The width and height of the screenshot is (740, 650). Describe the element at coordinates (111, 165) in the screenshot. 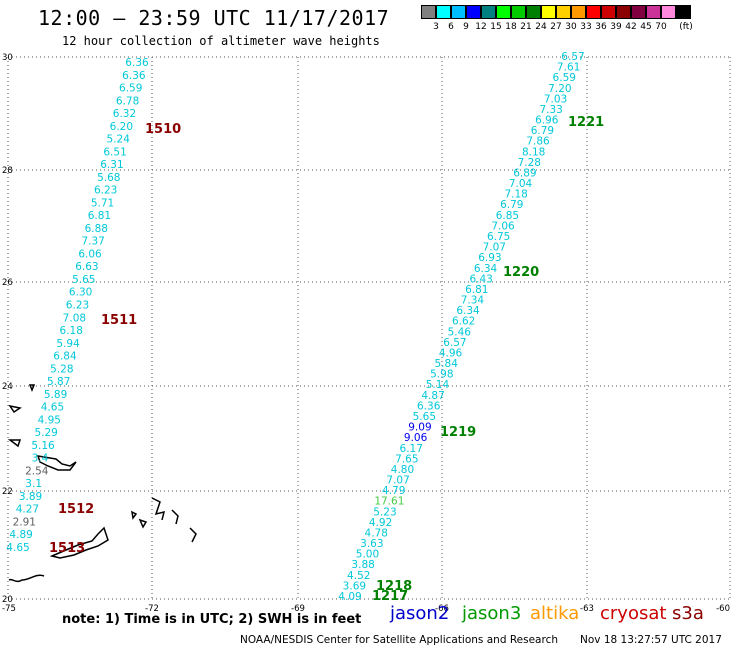

I see `swh-value: 6.31` at that location.